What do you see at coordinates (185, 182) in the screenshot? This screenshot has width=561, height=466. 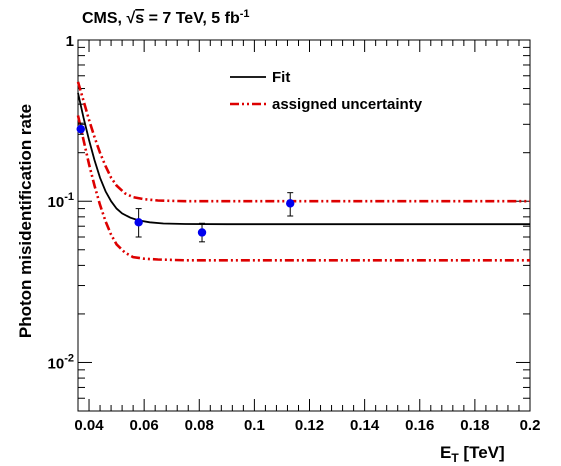 I see `data-points` at bounding box center [185, 182].